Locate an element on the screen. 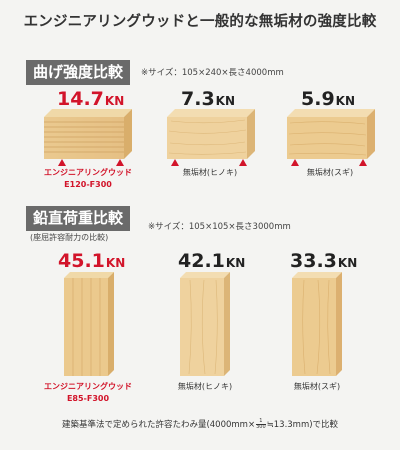  hinoki-column-image is located at coordinates (205, 324).